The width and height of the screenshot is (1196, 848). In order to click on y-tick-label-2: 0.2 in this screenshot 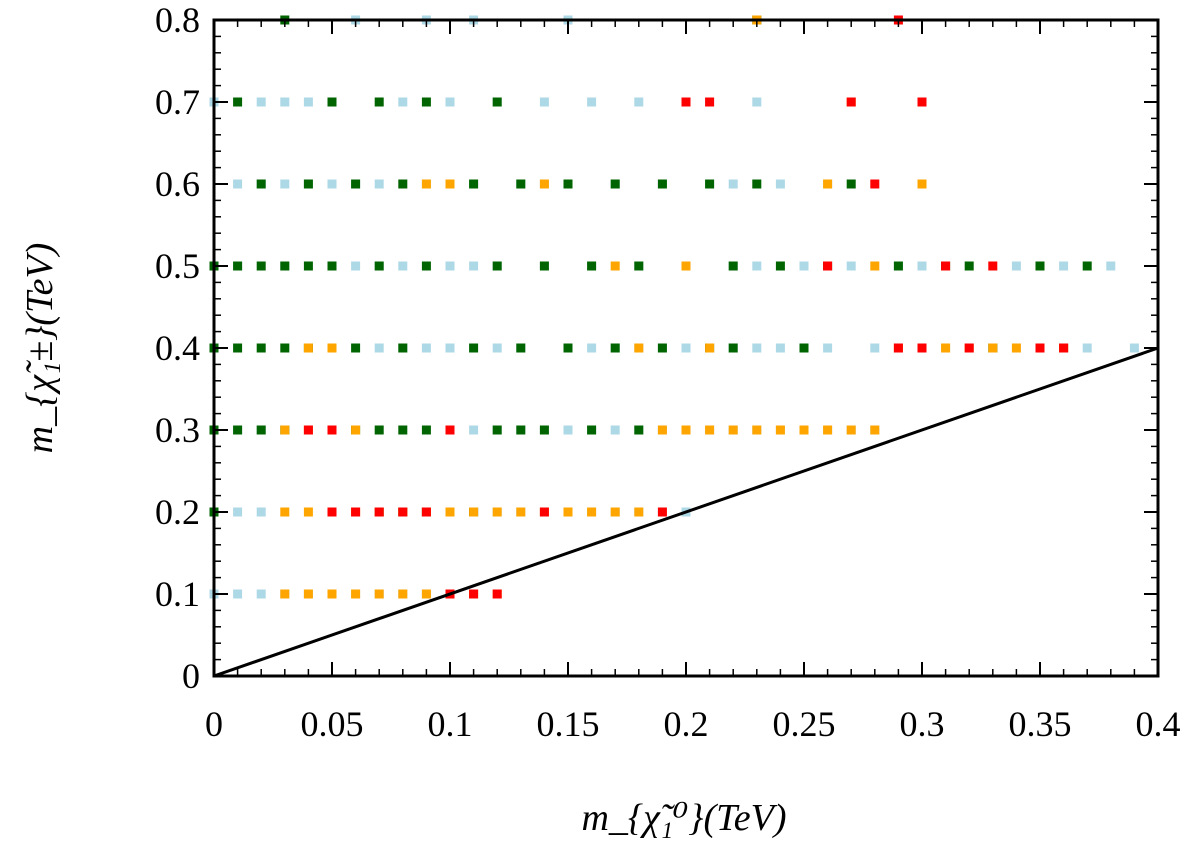, I will do `click(177, 512)`.